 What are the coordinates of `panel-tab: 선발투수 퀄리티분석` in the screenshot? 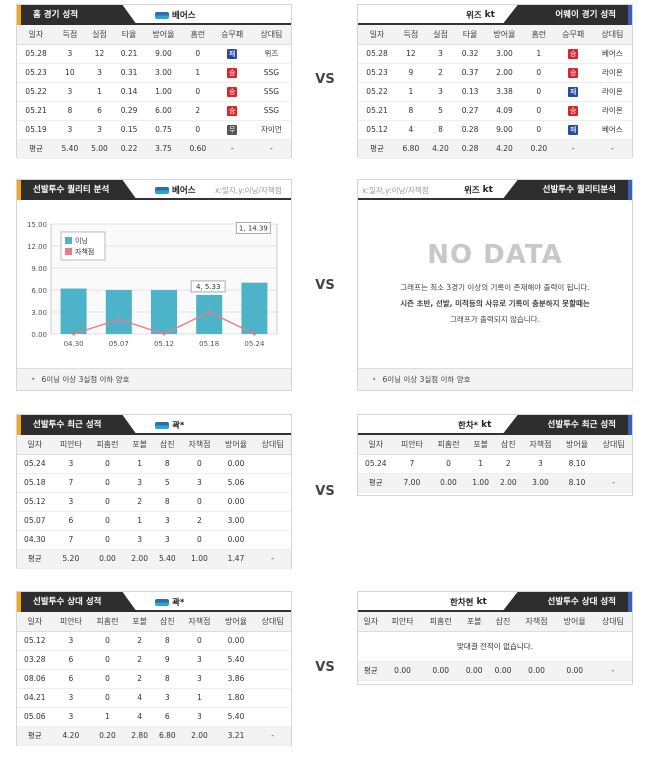 It's located at (567, 190).